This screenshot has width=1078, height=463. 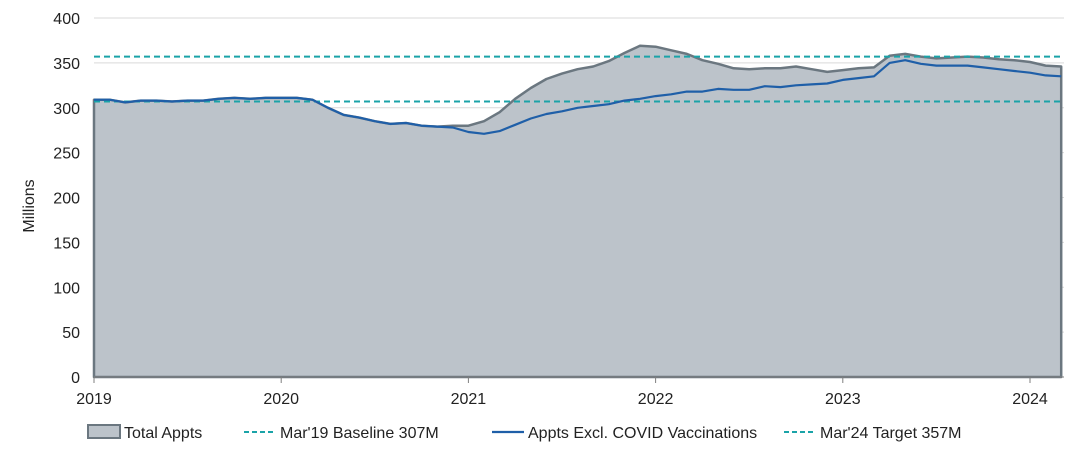 What do you see at coordinates (66, 154) in the screenshot?
I see `y-tick-label: 250` at bounding box center [66, 154].